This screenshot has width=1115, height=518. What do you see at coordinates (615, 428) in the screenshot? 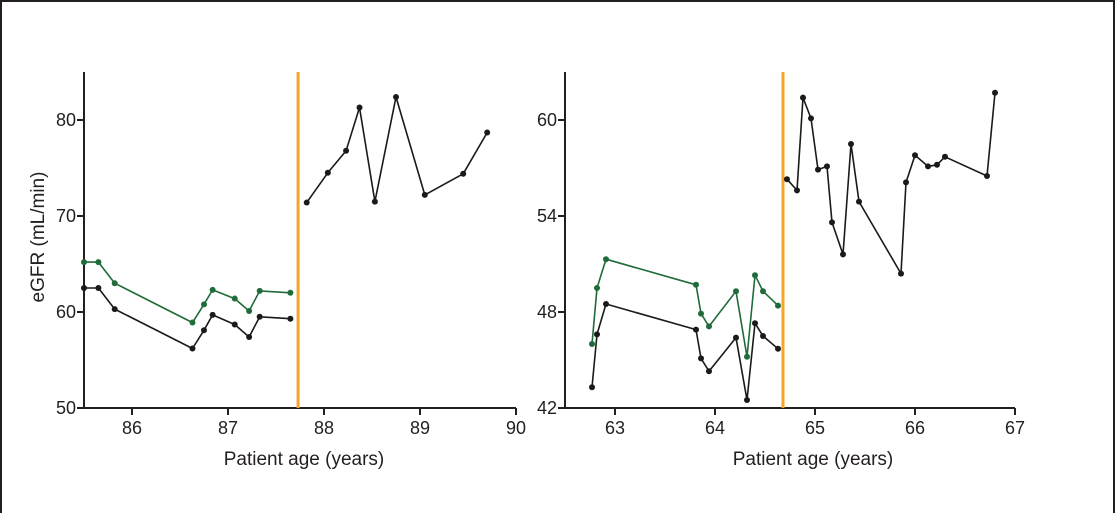
I see `x-tick-label: 63` at bounding box center [615, 428].